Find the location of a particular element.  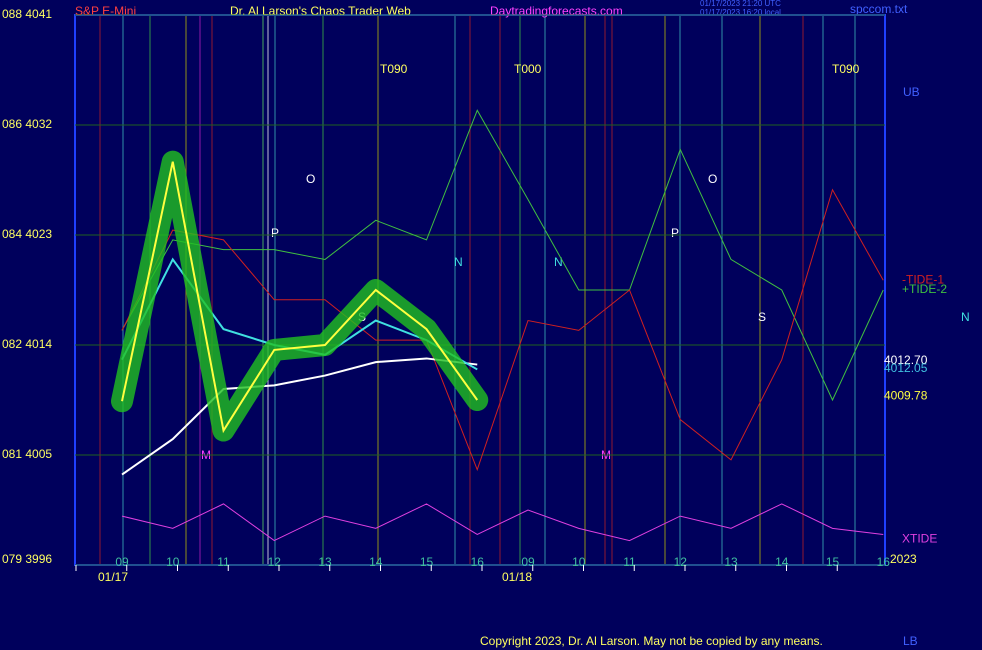

date-label: 01/17 is located at coordinates (113, 577).